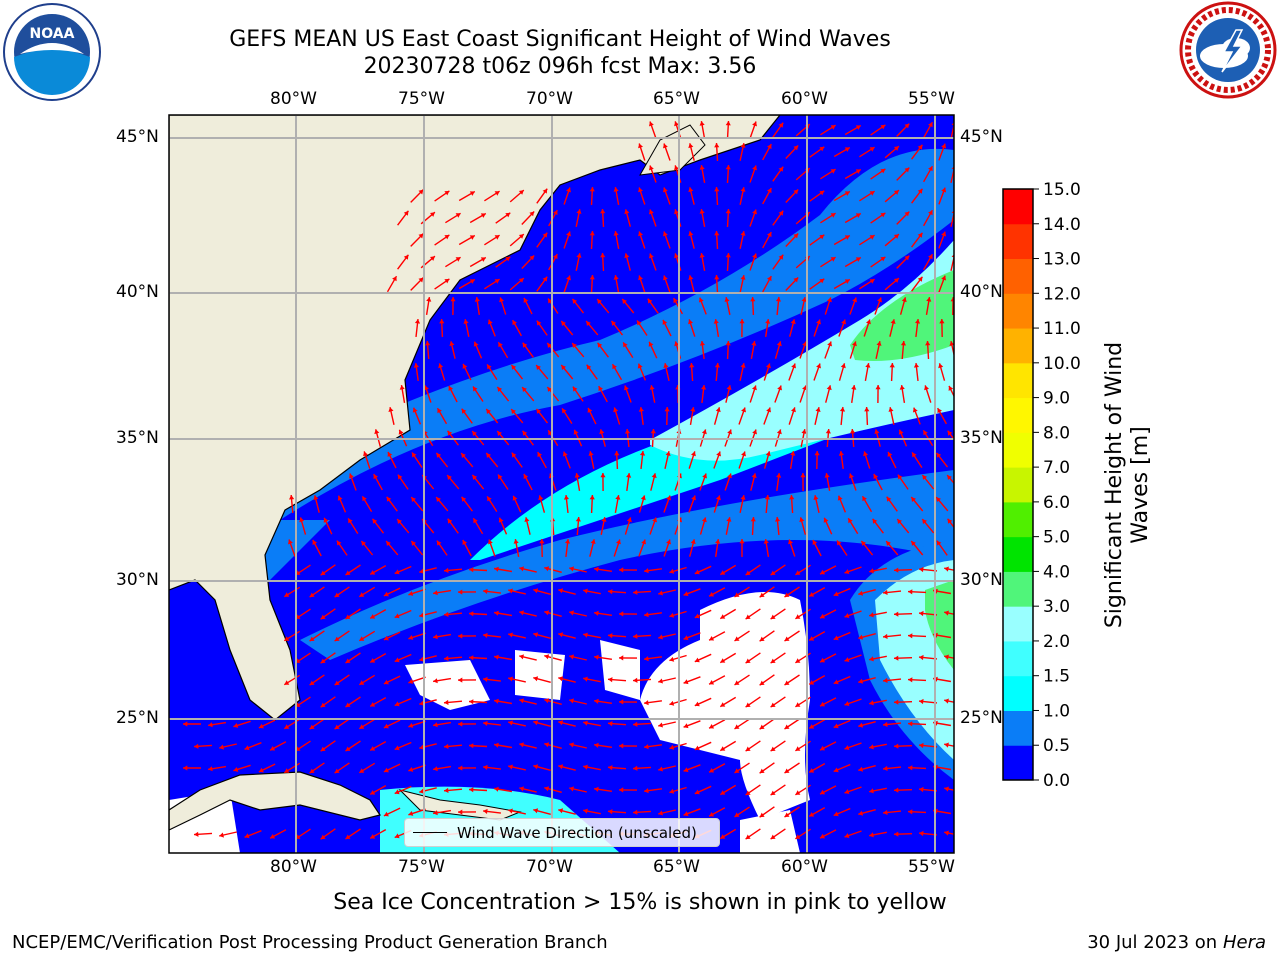 This screenshot has height=960, width=1280. What do you see at coordinates (137, 292) in the screenshot?
I see `lat-label-left: 40°N` at bounding box center [137, 292].